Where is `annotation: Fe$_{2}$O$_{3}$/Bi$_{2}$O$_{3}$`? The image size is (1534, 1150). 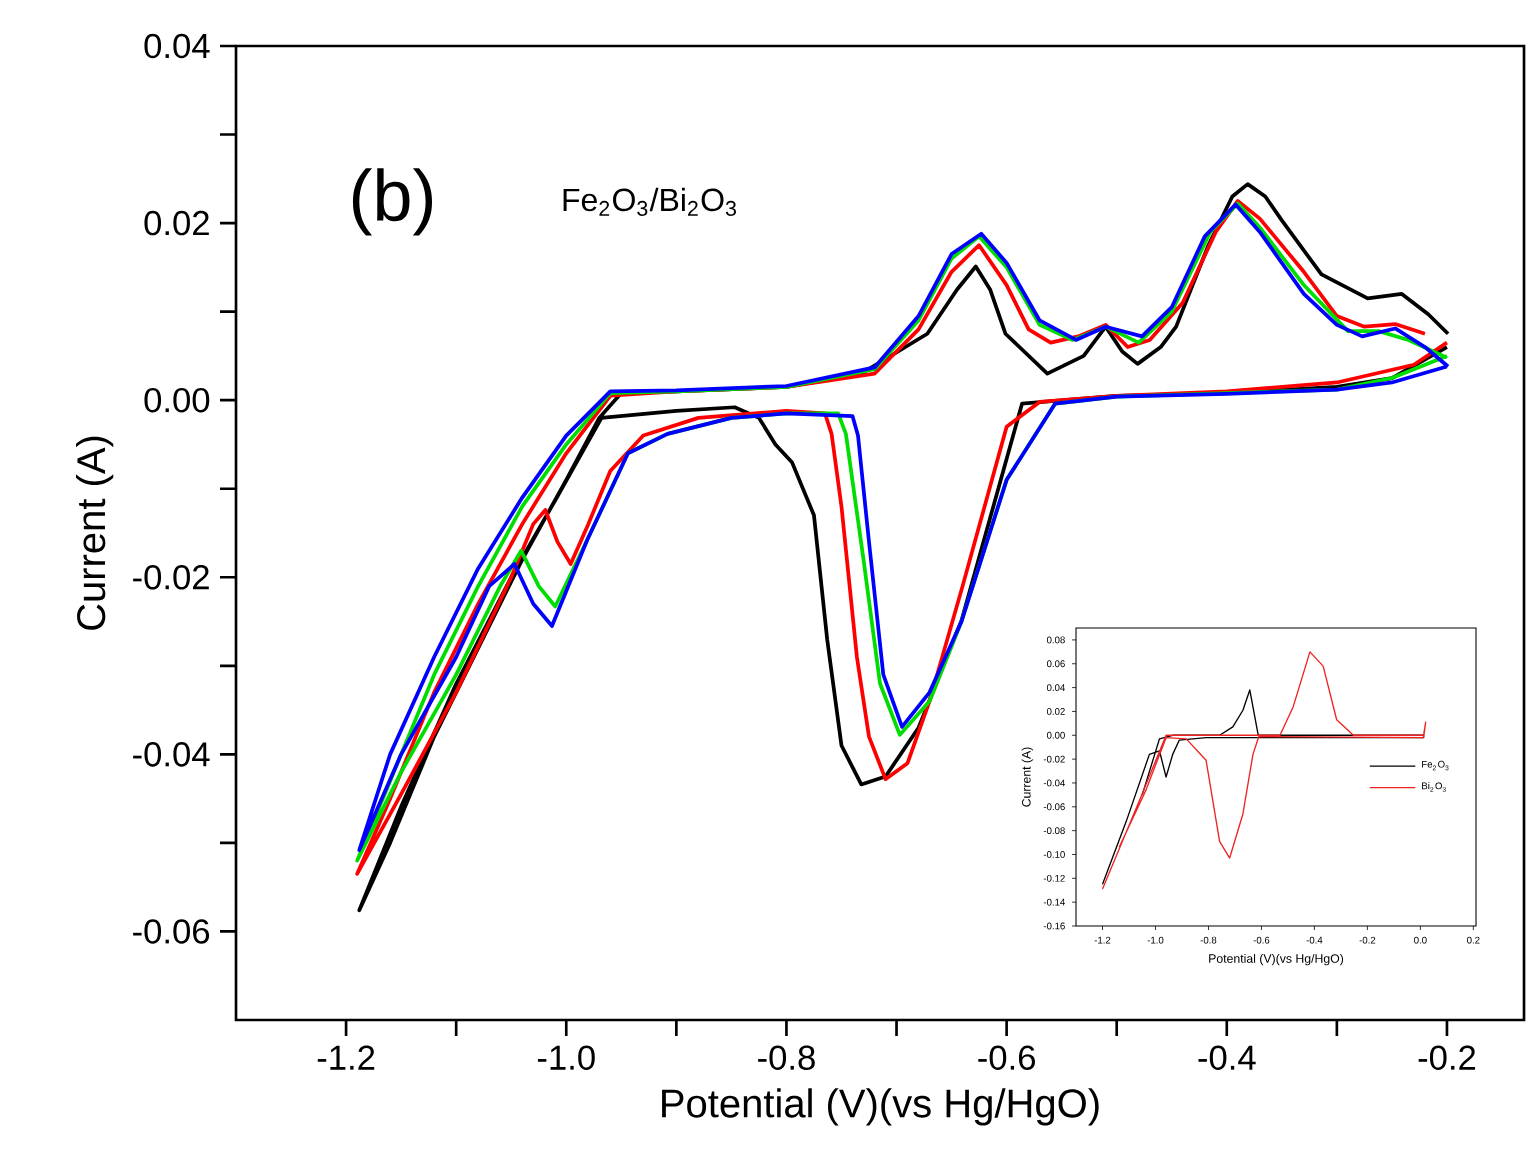 annotation: Fe$_{2}$O$_{3}$/Bi$_{2}$O$_{3}$ is located at coordinates (649, 201).